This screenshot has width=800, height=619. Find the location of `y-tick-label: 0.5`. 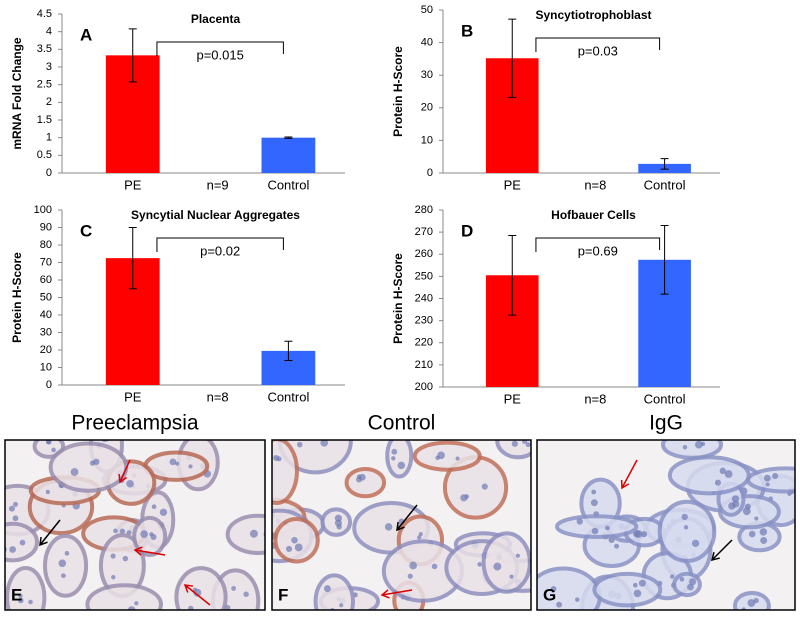

y-tick-label: 0.5 is located at coordinates (44, 155).